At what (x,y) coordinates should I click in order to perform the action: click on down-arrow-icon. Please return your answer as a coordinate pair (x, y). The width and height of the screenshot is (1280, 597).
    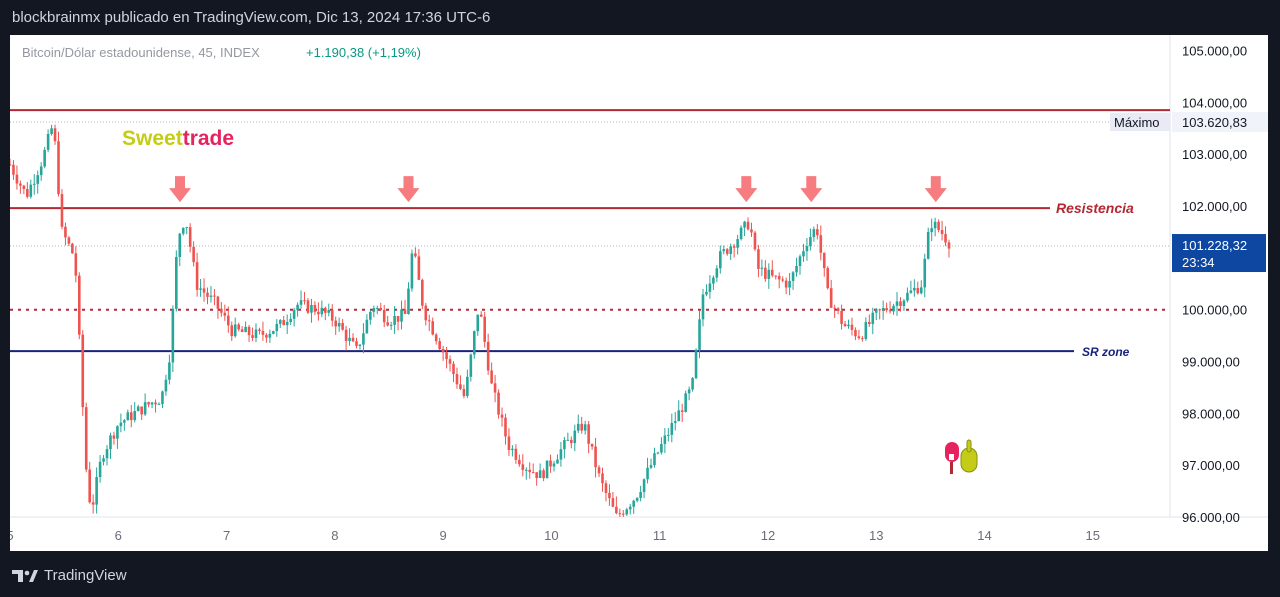
    Looking at the image, I should click on (811, 189).